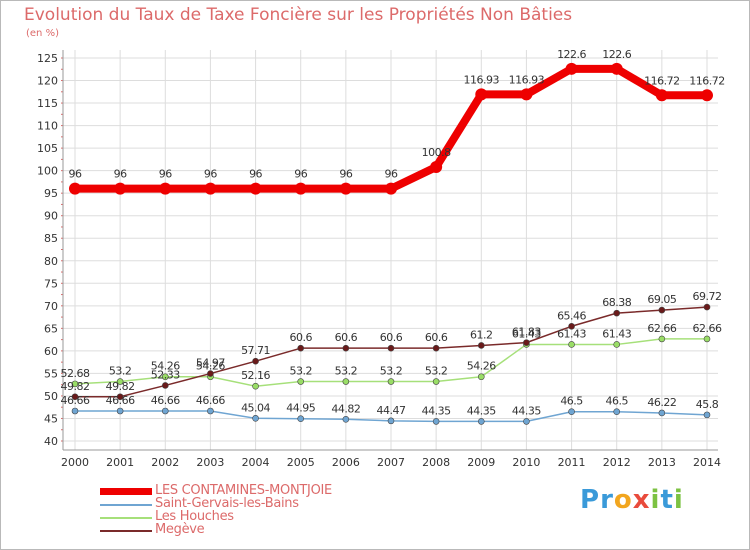  I want to click on y-tick-label: 115, so click(47, 103).